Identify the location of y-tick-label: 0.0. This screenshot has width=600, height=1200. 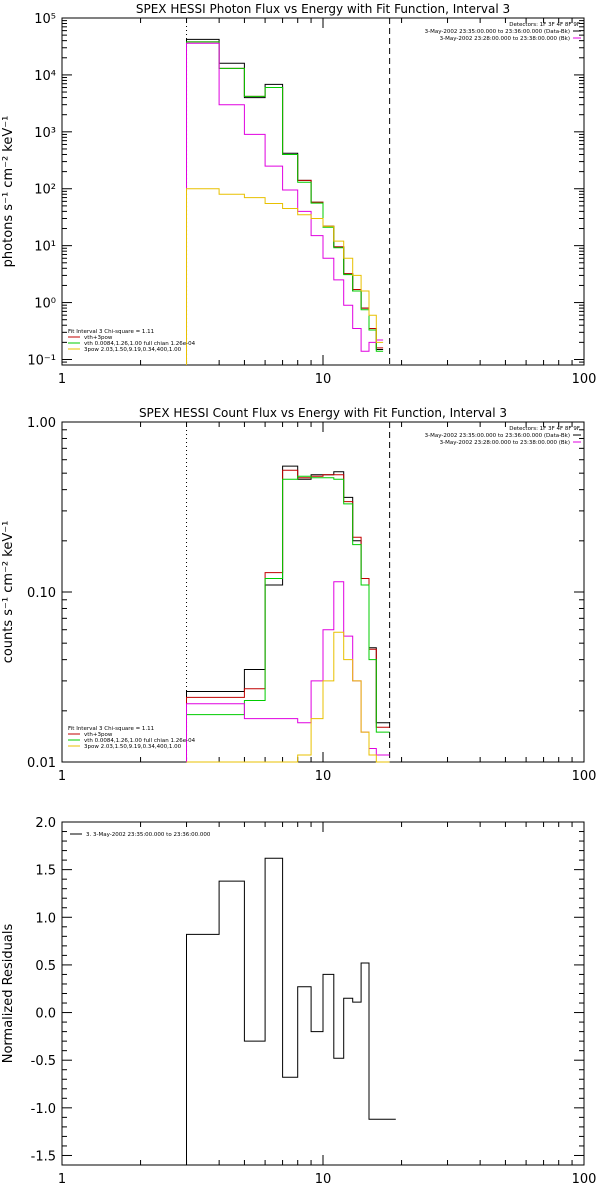
(45, 1014).